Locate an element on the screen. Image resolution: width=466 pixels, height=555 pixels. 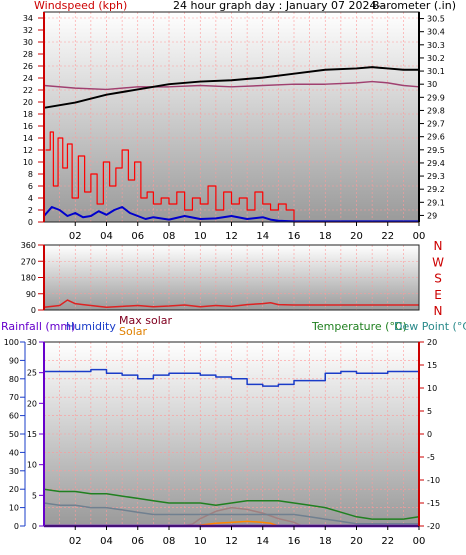
temp-hum-x-ticks: 02 04 06 08 10 12 14 16 18 20 22 00 is located at coordinates (247, 536).